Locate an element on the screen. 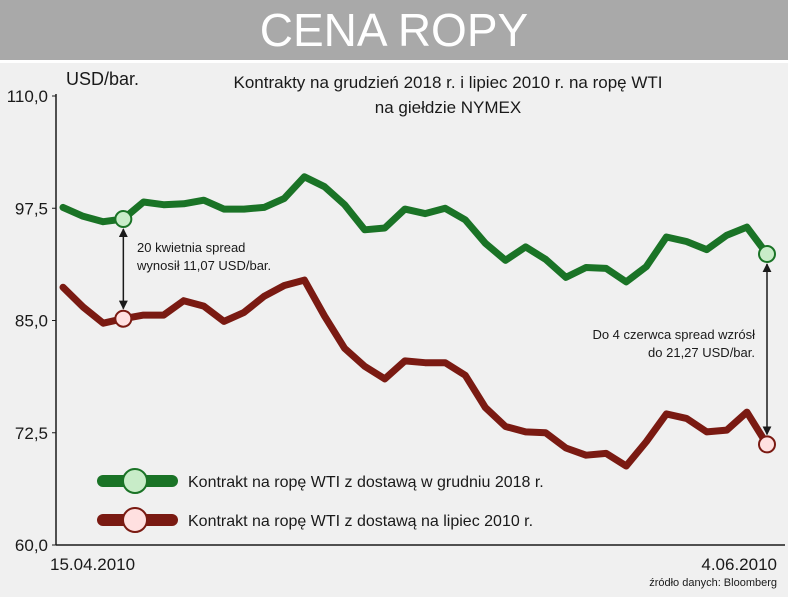 This screenshot has height=597, width=788. y-tick-label: 110,0 is located at coordinates (27, 96).